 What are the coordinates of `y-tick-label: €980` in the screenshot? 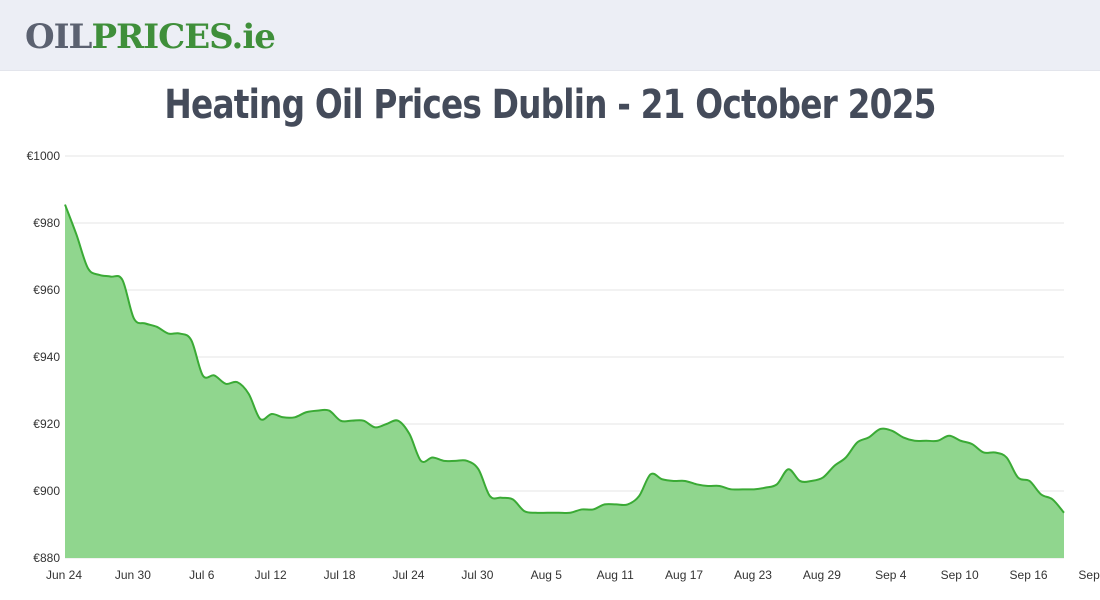 It's located at (46, 223).